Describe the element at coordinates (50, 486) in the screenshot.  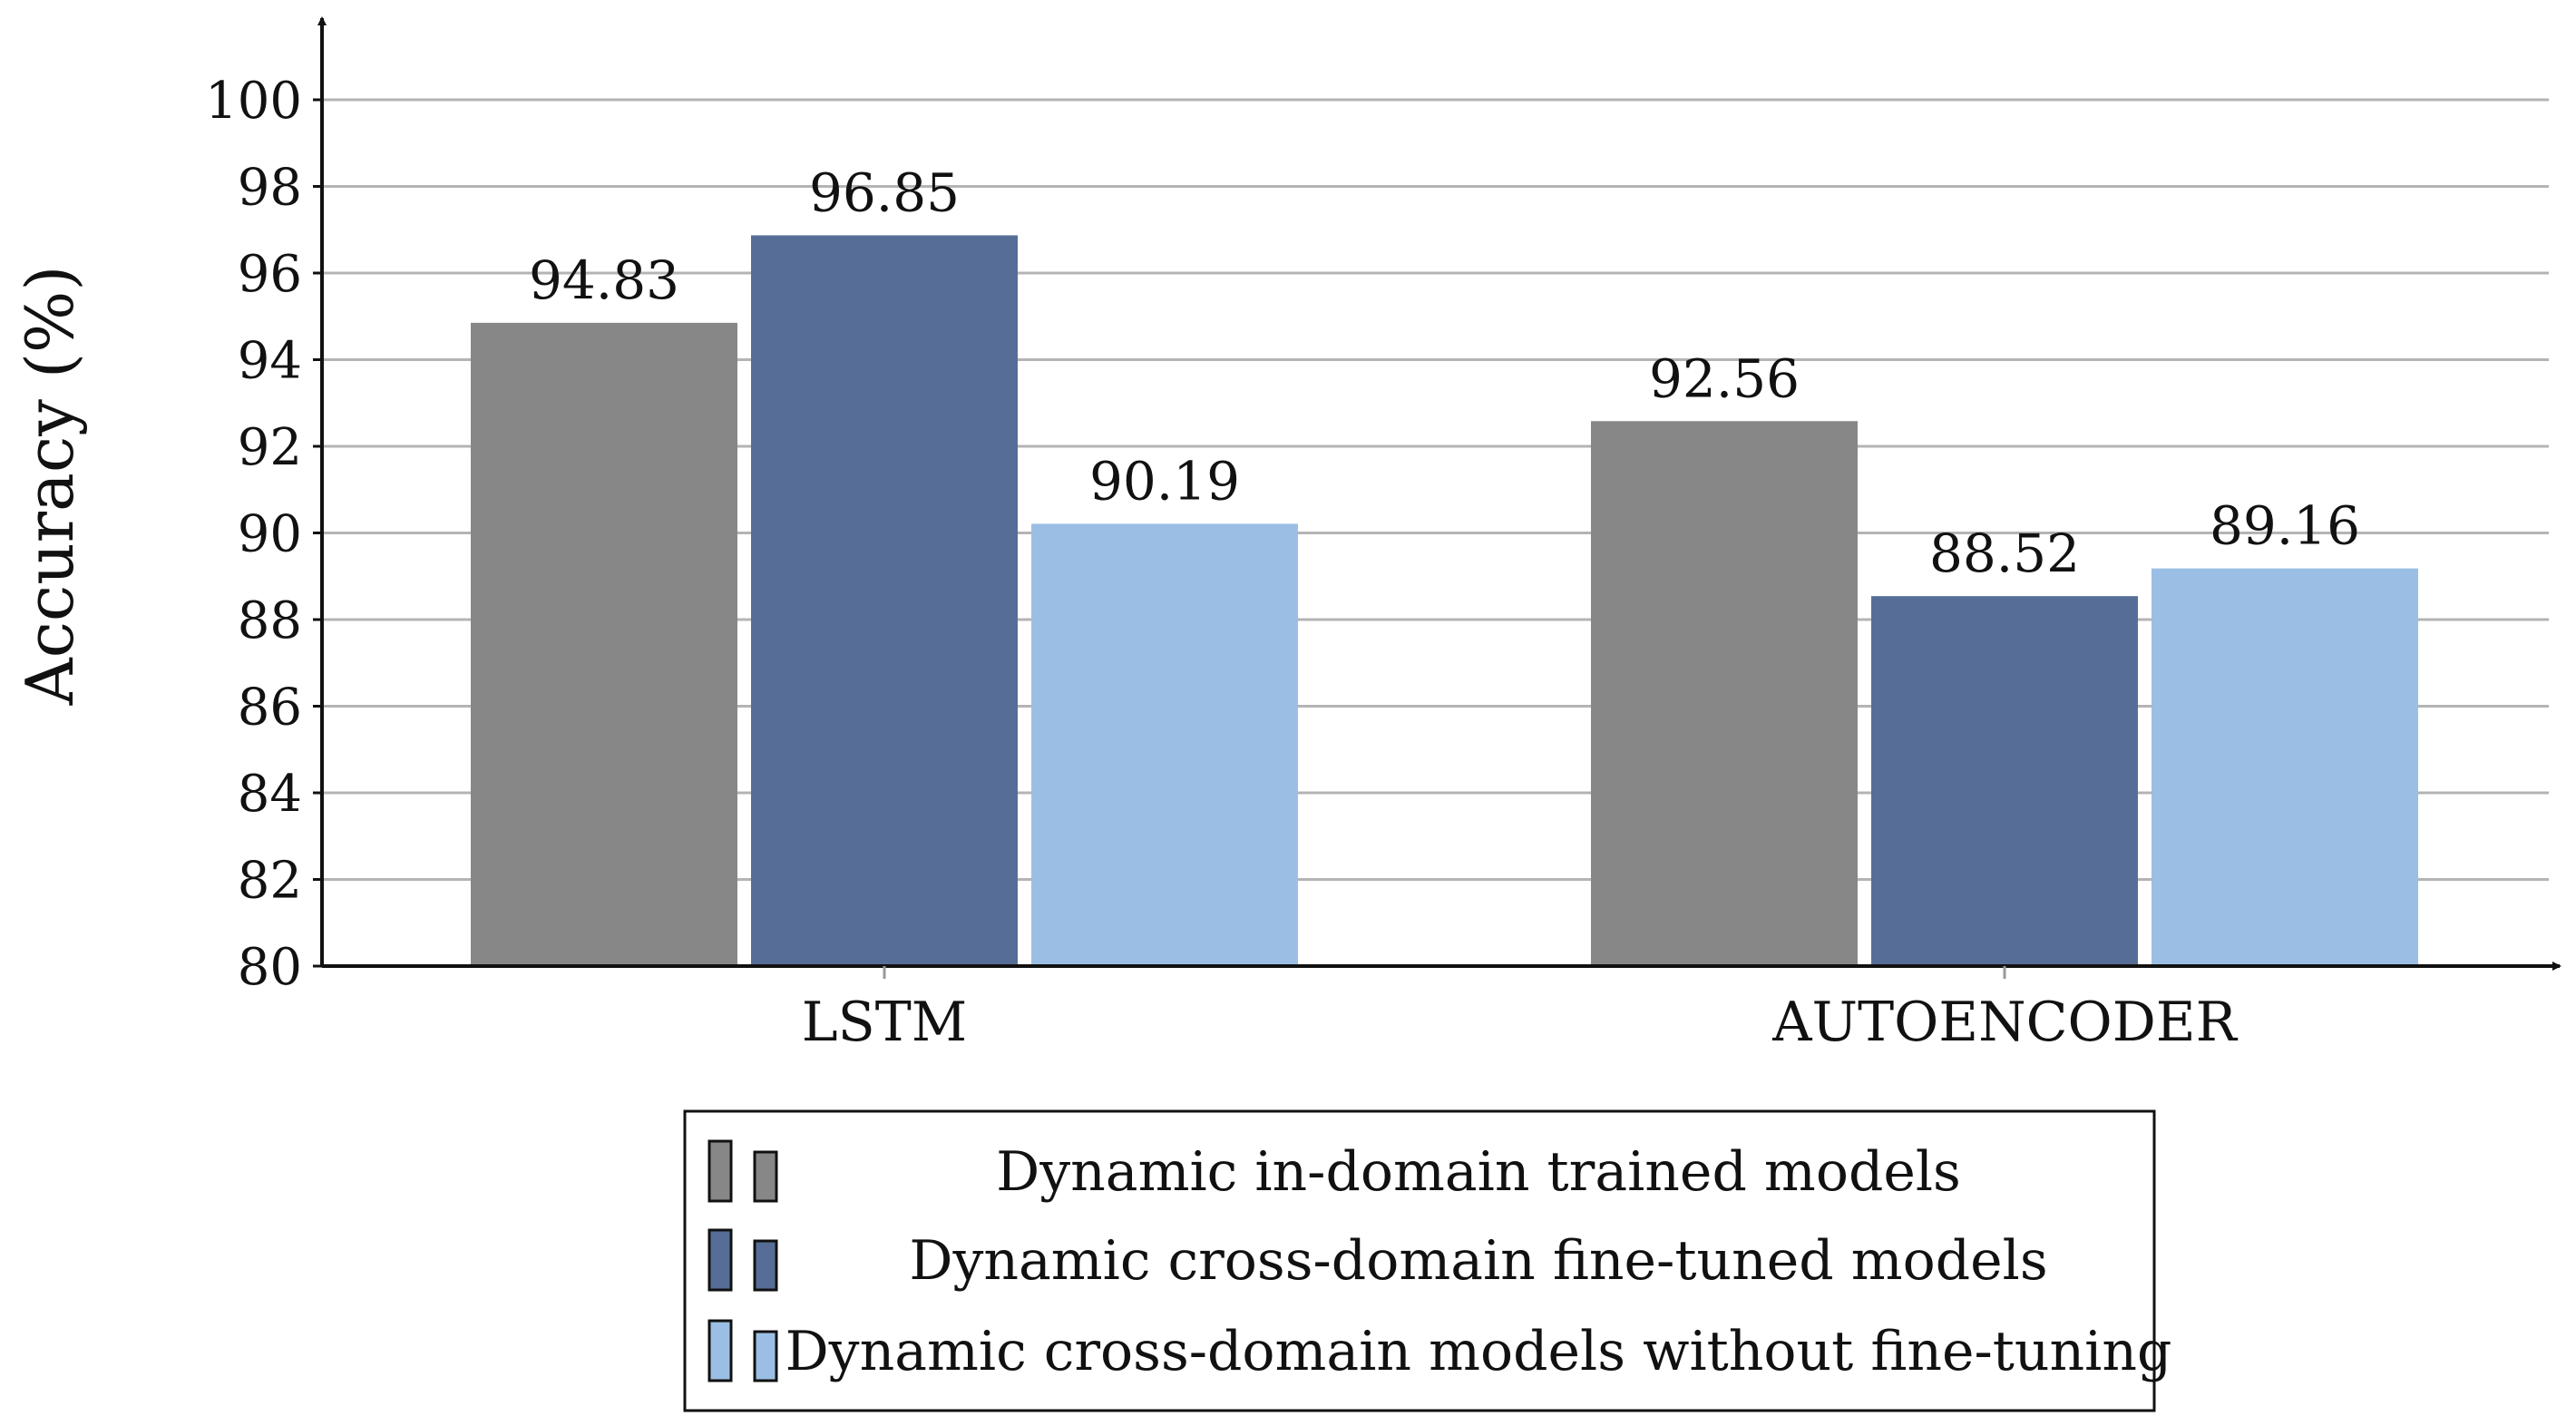
I see `y-axis-title: Accuracy (%)` at that location.